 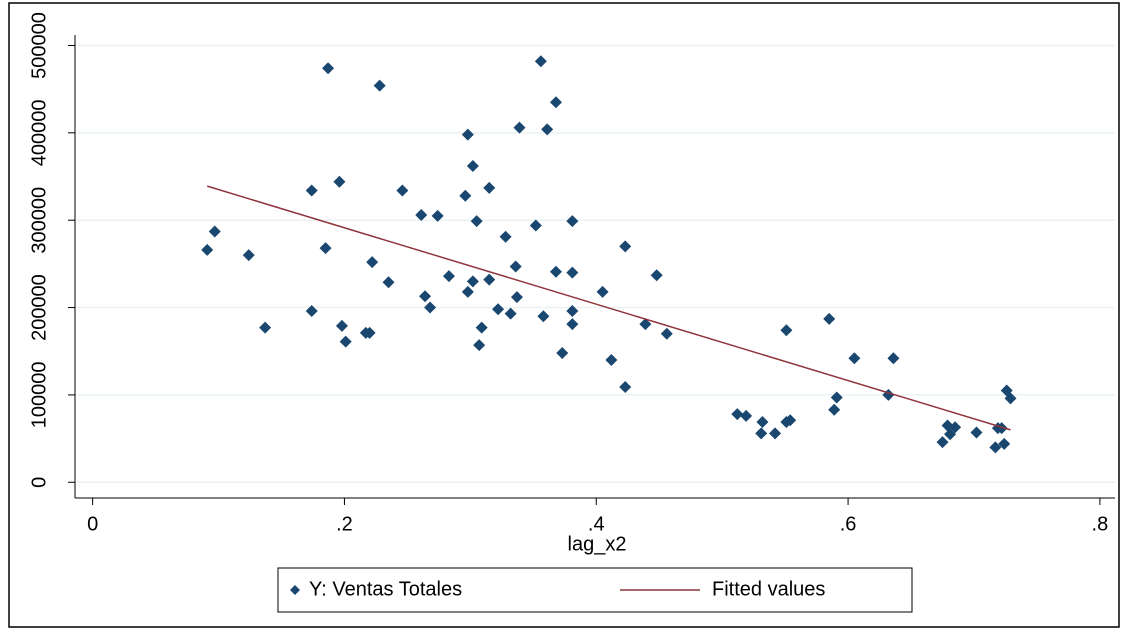 What do you see at coordinates (39, 220) in the screenshot?
I see `y-tick-label: 300000` at bounding box center [39, 220].